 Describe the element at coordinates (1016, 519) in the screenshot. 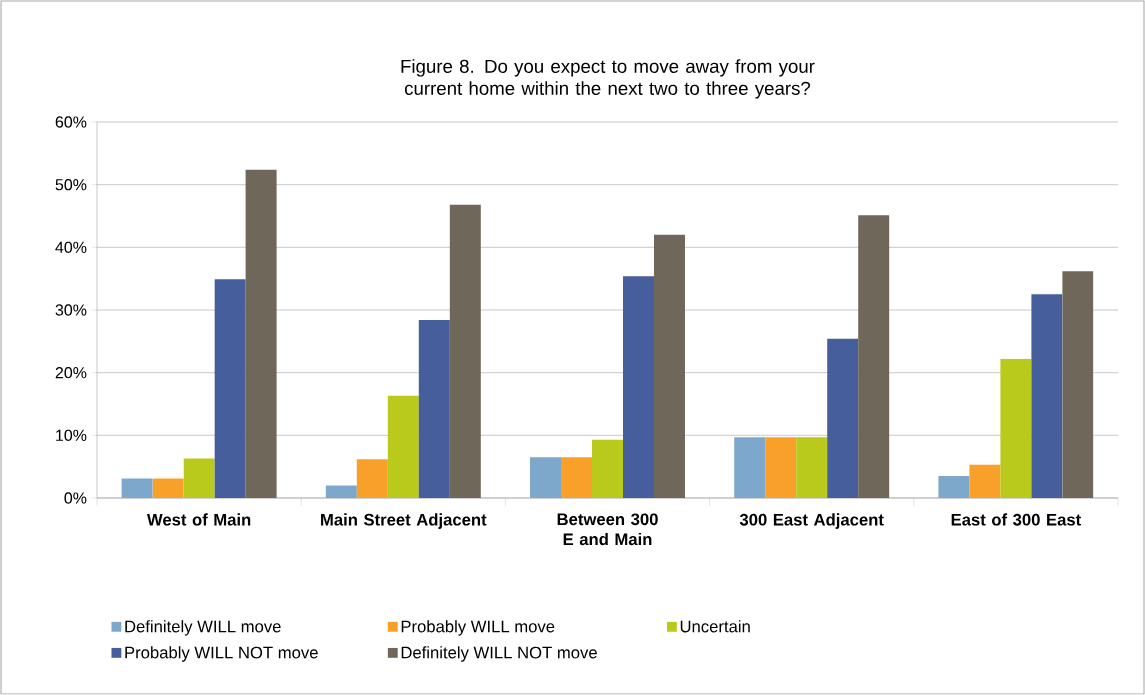

I see `x-tick-label: East of 300 East` at that location.